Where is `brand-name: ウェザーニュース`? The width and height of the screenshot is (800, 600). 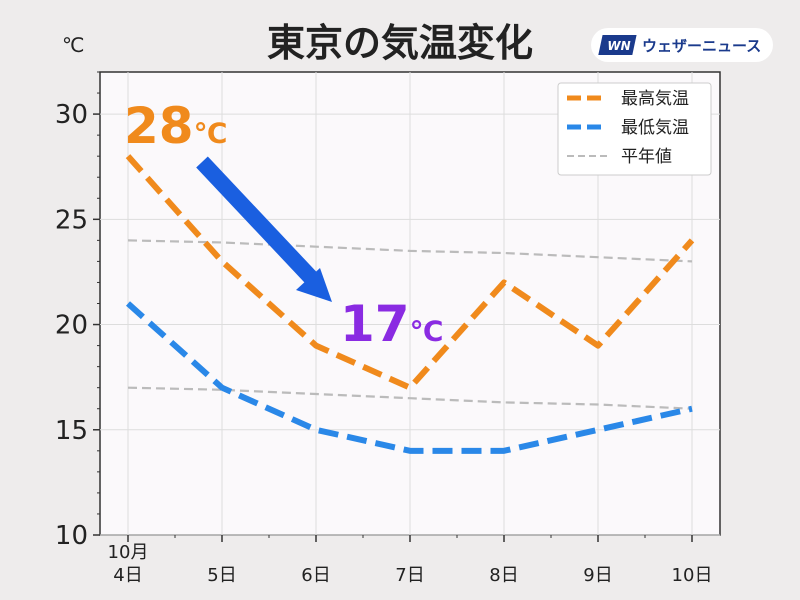
brand-name: ウェザーニュース is located at coordinates (701, 46).